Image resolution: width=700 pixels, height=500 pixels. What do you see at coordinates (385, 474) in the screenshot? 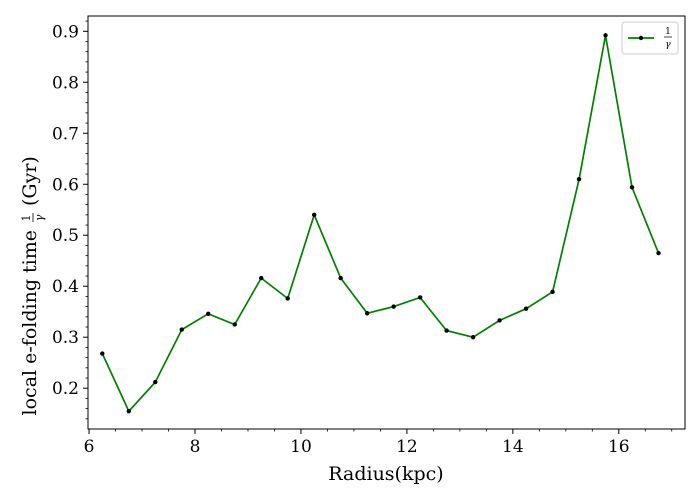
I see `x-axis-label: Radius(kpc)` at bounding box center [385, 474].